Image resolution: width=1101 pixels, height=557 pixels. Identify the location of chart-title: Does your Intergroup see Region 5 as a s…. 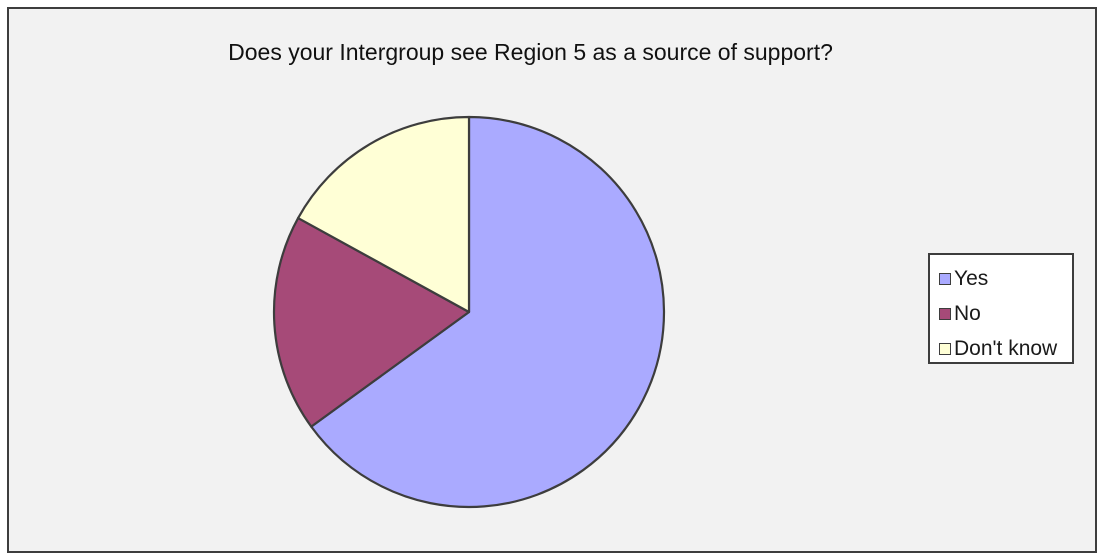
(530, 52).